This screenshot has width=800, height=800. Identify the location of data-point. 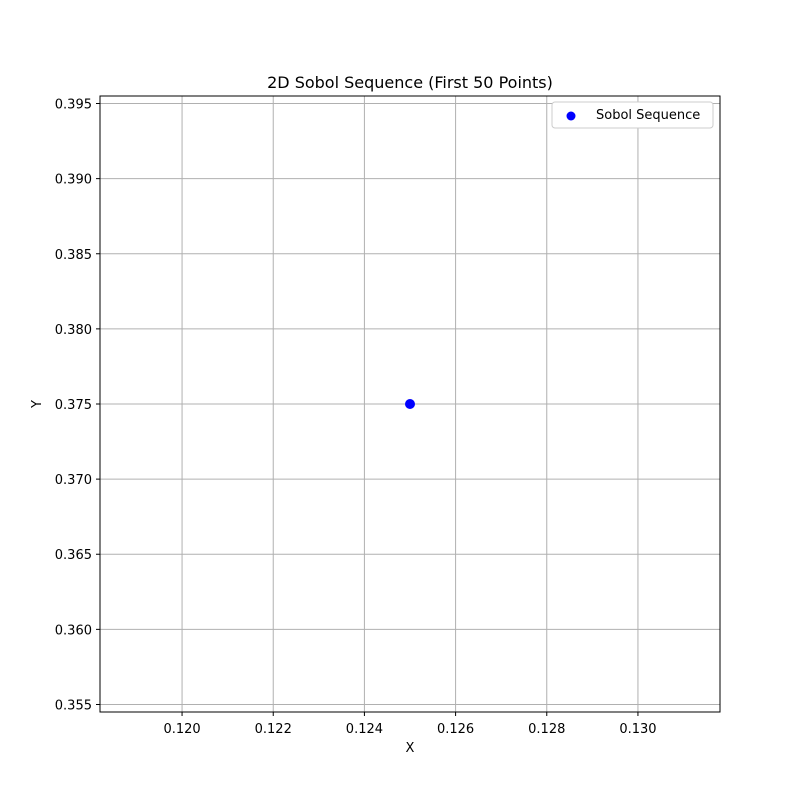
(410, 404).